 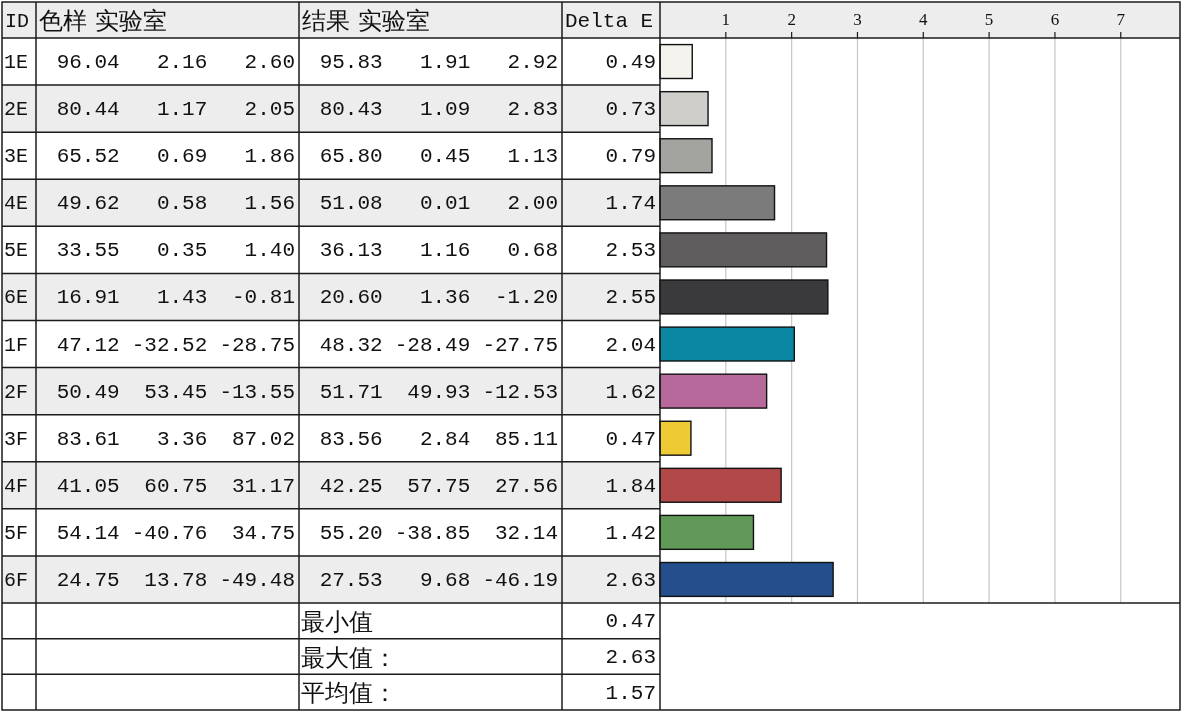 What do you see at coordinates (609, 21) in the screenshot?
I see `x-axis-title: Delta E` at bounding box center [609, 21].